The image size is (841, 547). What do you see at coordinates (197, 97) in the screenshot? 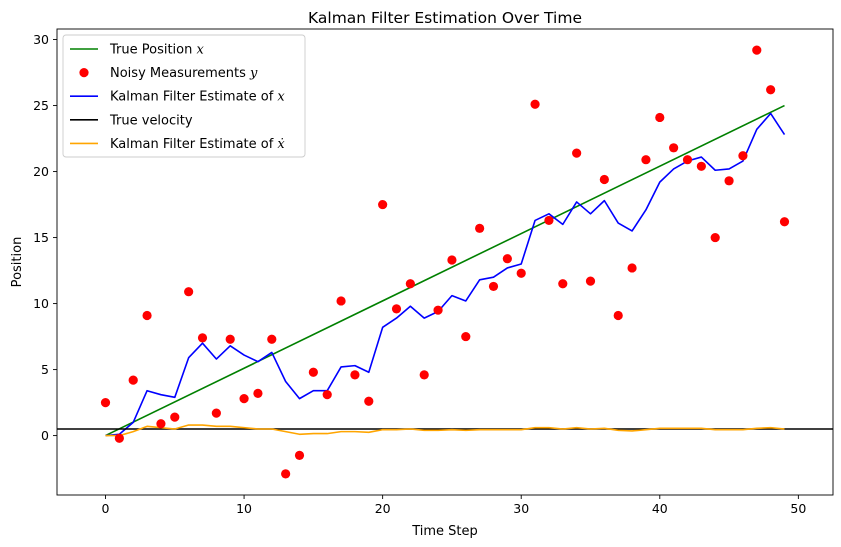
I see `legend-entry: Kalman Filter Estimate of x` at bounding box center [197, 97].